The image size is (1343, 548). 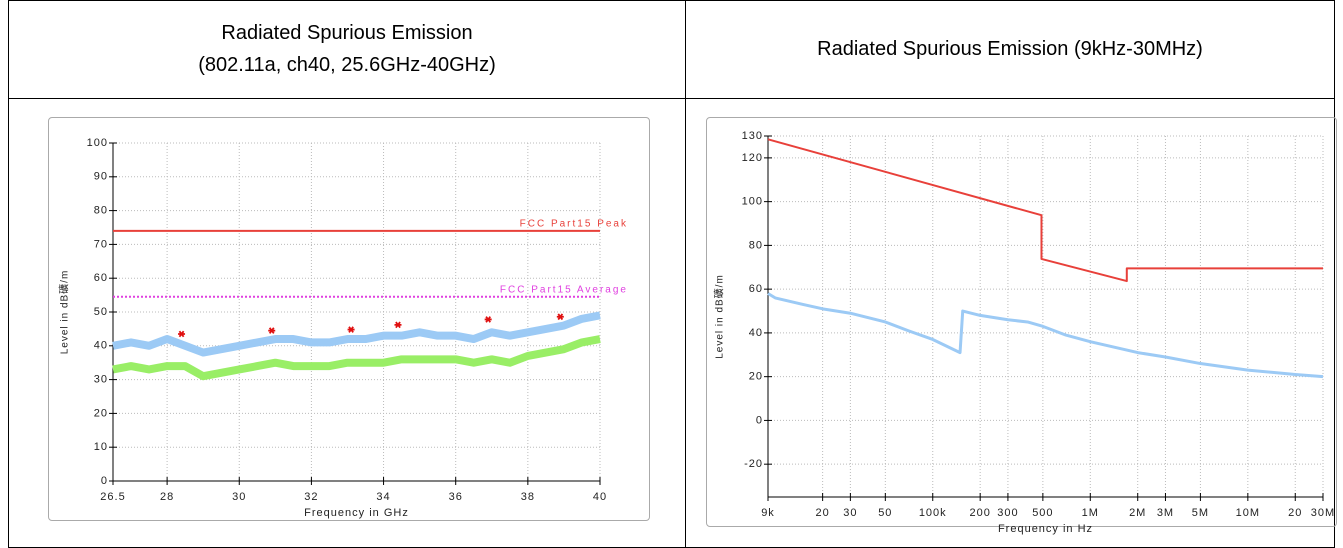 I want to click on y-tick-label: 70, so click(x=101, y=244).